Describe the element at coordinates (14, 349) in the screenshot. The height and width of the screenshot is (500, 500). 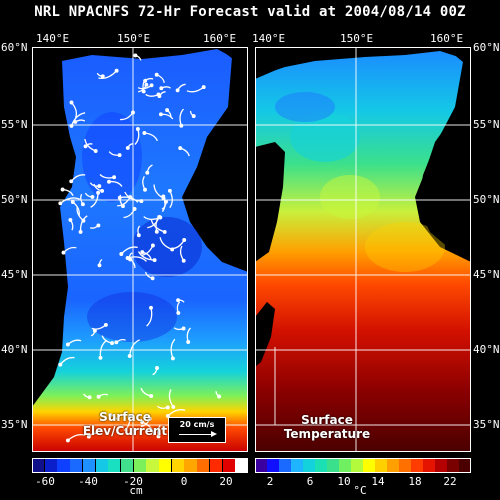
I see `lat-label-40-left: 40°N` at that location.